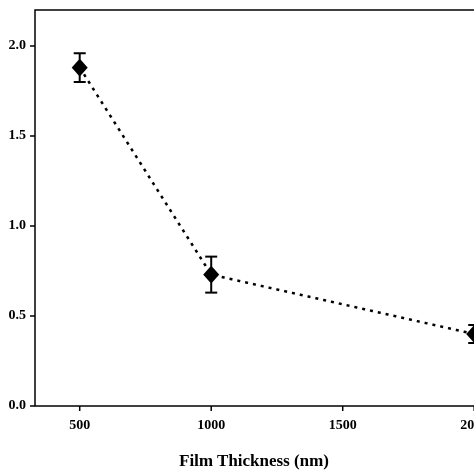  I want to click on y-tick-label: 1.0, so click(18, 225).